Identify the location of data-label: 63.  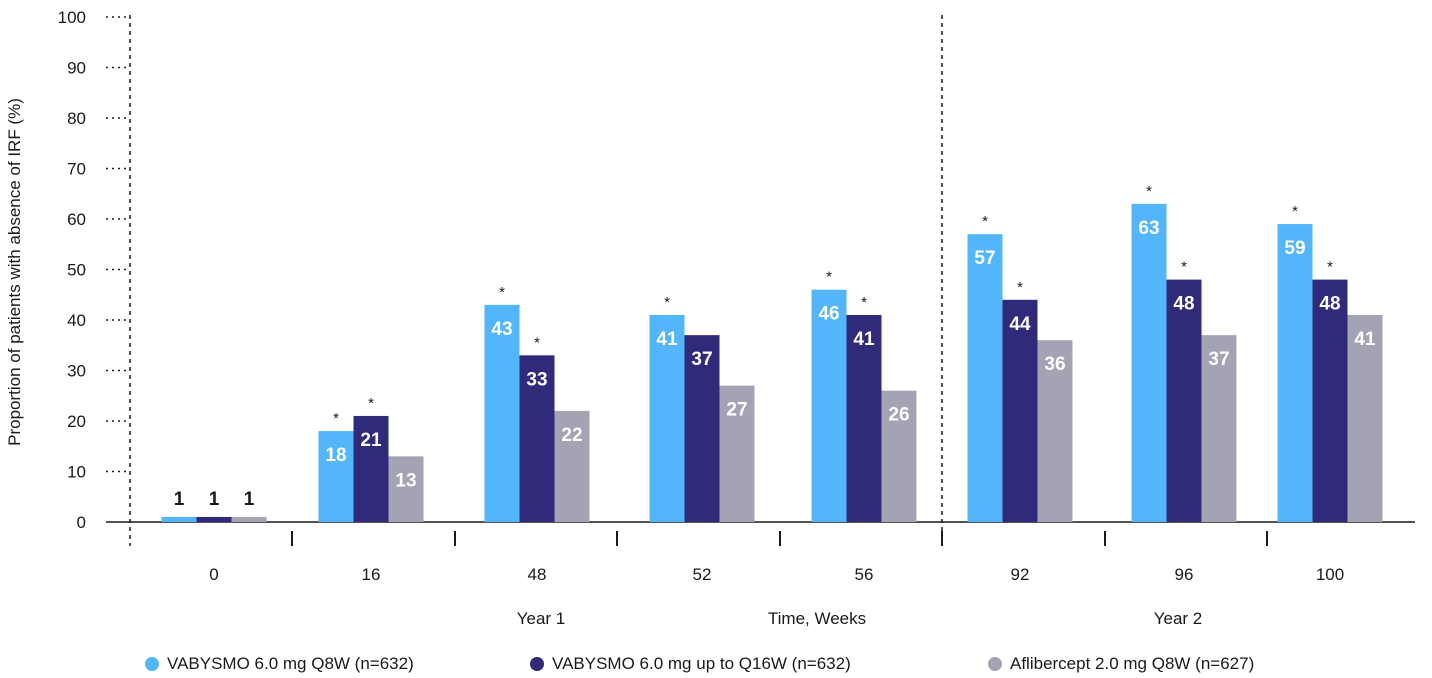
(1148, 228).